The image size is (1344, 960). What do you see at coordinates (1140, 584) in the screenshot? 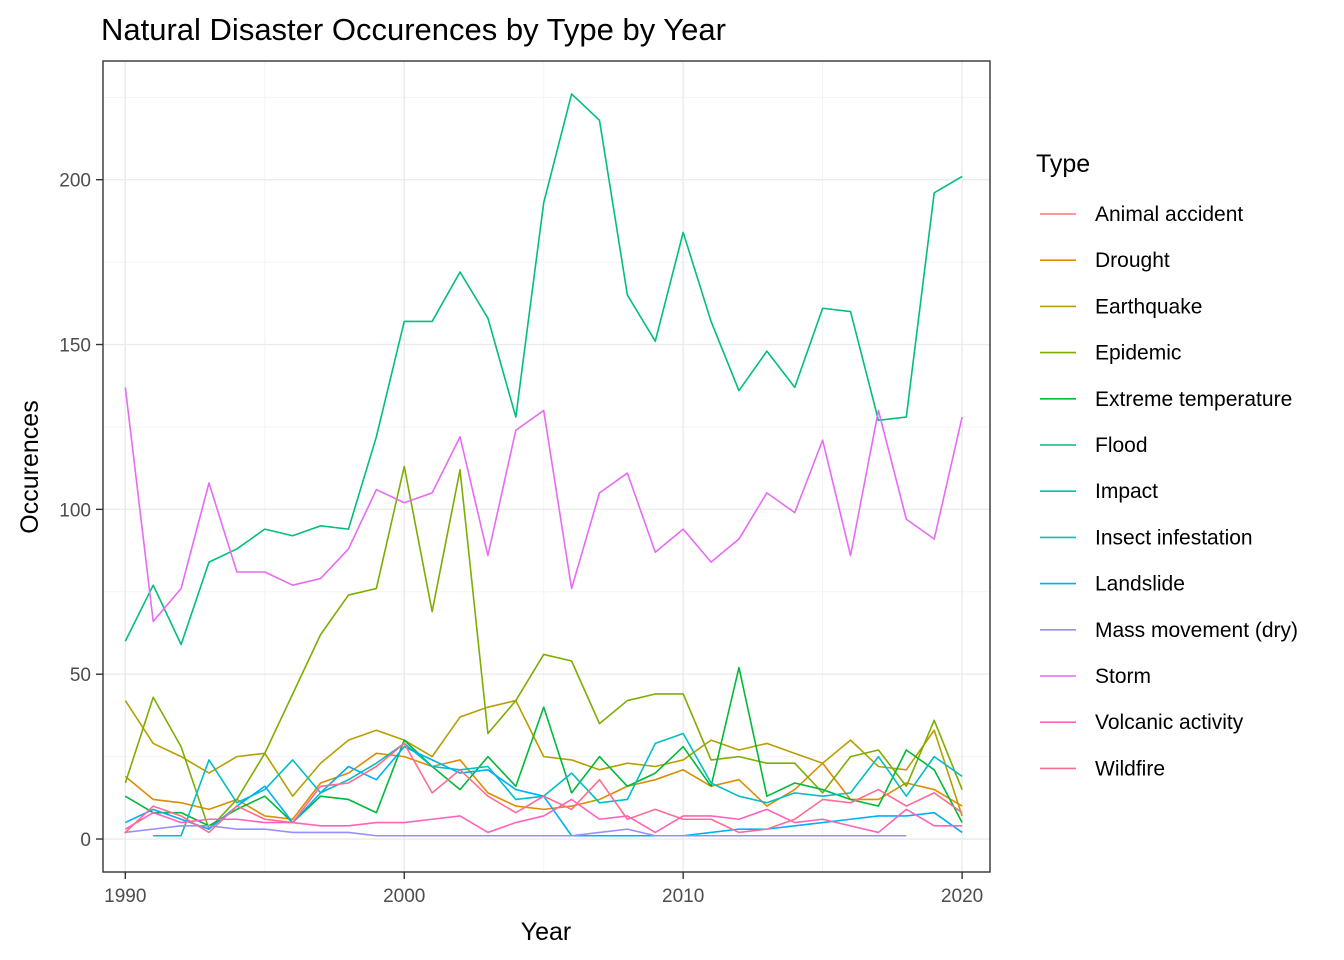
I see `legend-label-landslide: Landslide` at bounding box center [1140, 584].